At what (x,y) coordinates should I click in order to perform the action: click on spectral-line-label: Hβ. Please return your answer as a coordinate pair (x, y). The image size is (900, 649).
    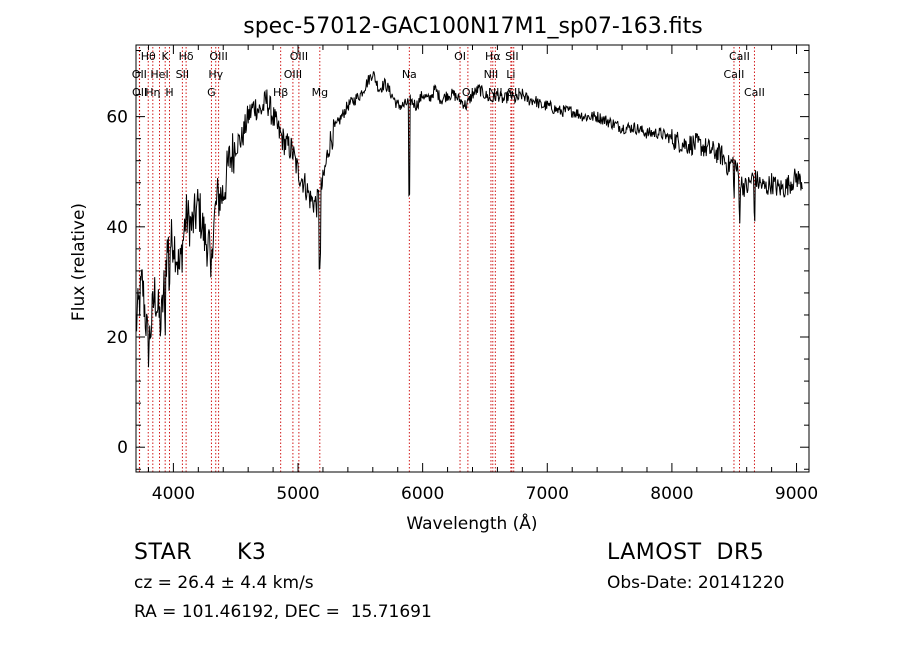
    Looking at the image, I should click on (280, 92).